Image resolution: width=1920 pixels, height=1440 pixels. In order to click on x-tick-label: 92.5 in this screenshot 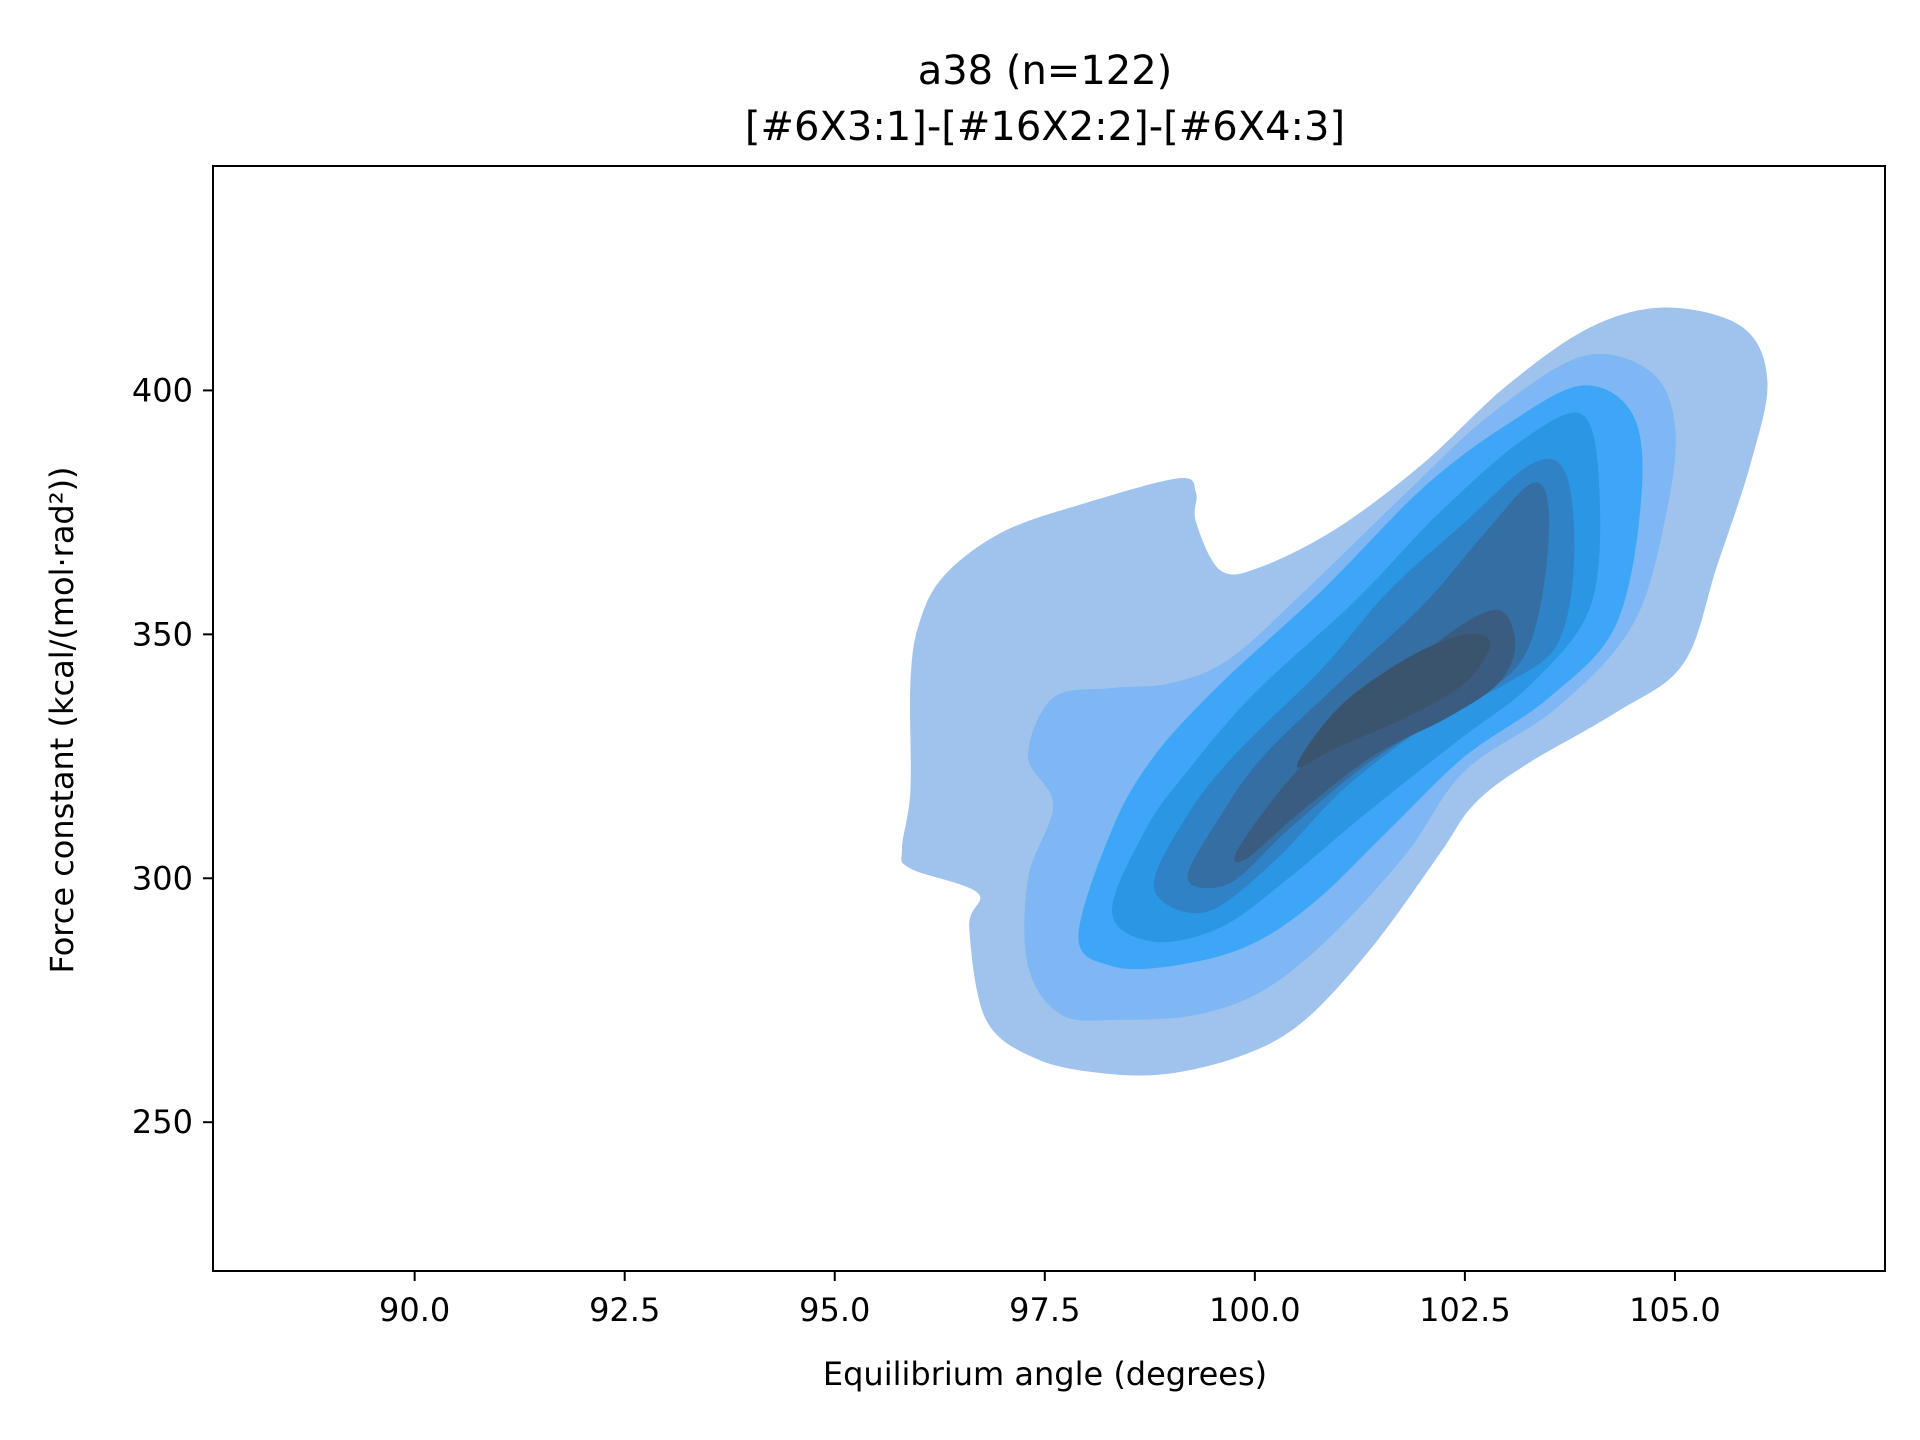, I will do `click(624, 1310)`.